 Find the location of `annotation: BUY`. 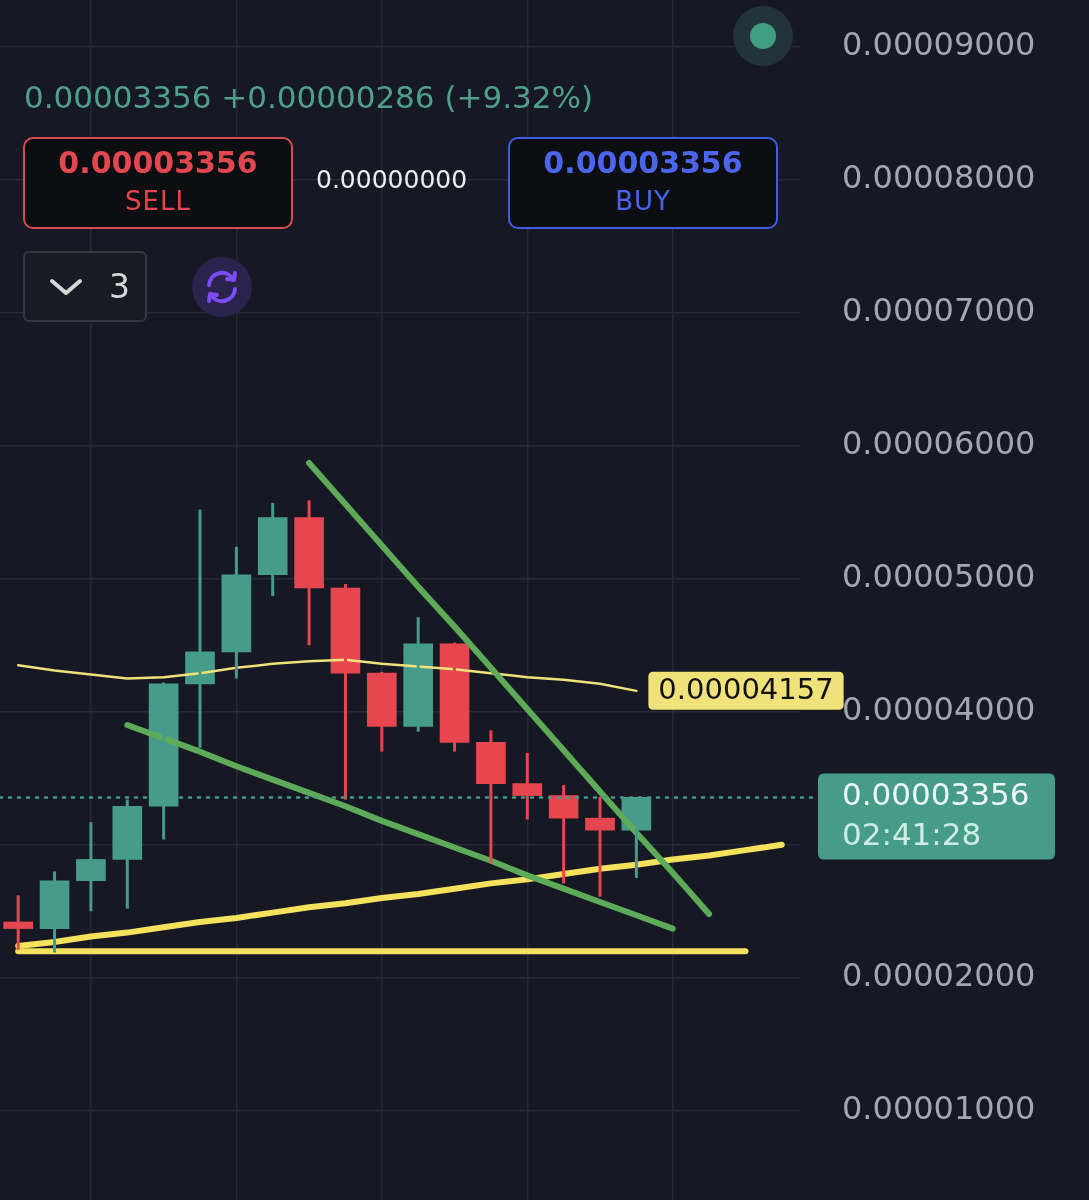

annotation: BUY is located at coordinates (643, 201).